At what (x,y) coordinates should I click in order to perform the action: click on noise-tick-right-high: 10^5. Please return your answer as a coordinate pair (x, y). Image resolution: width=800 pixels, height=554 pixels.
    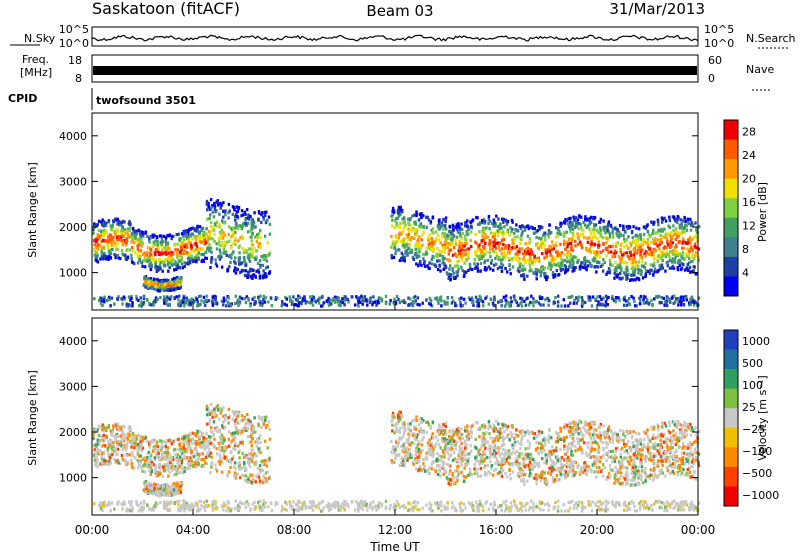
    Looking at the image, I should click on (719, 29).